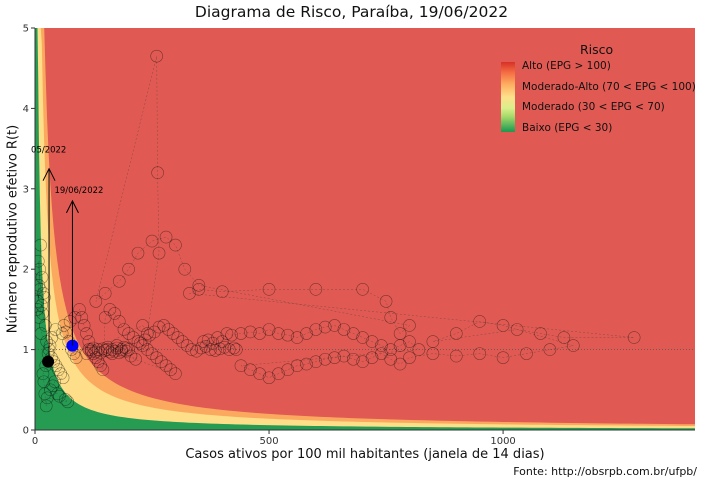 The width and height of the screenshot is (703, 485). What do you see at coordinates (597, 49) in the screenshot?
I see `legend-title: Risco` at bounding box center [597, 49].